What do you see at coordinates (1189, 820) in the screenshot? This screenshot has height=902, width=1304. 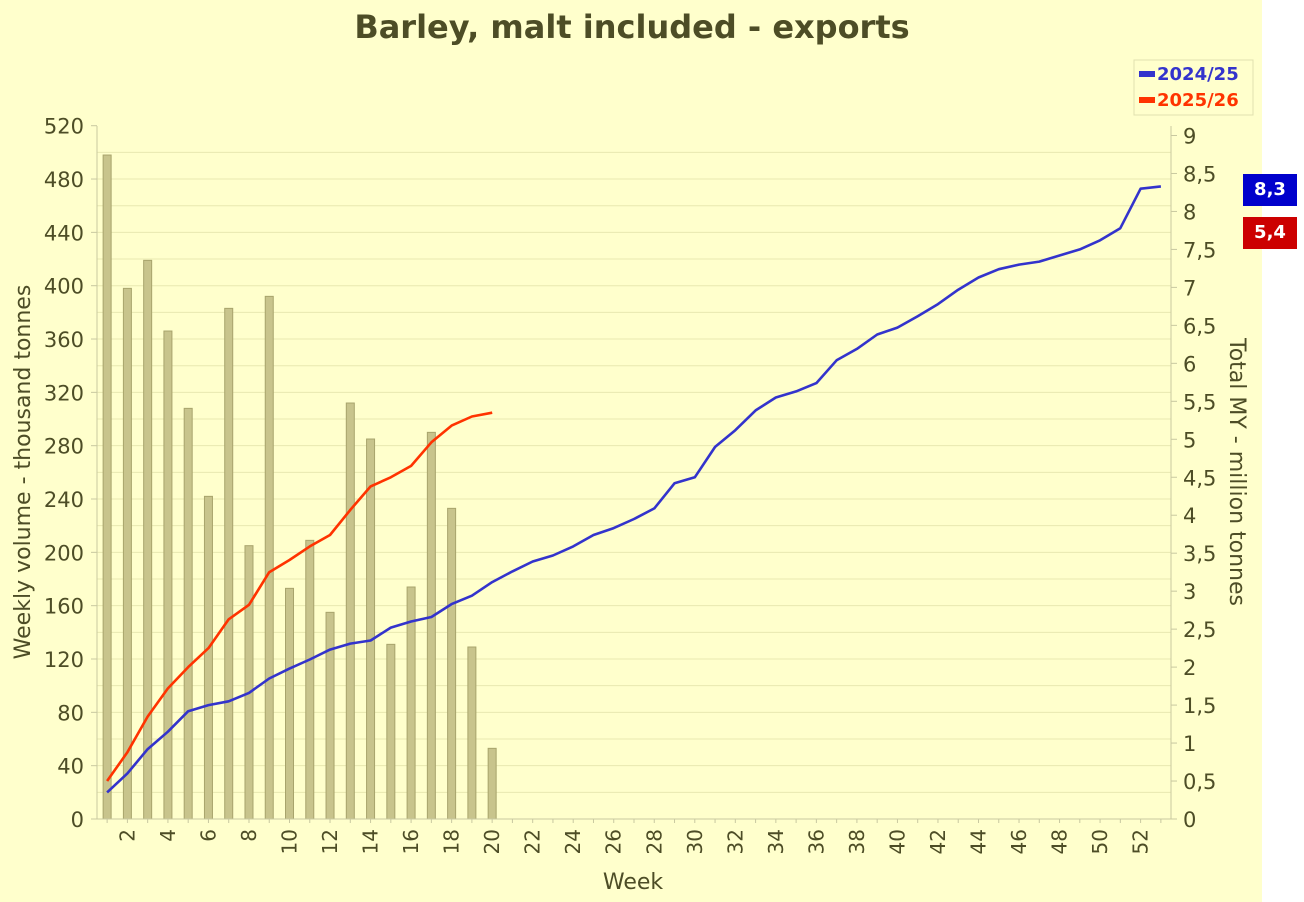 I see `y-right-tick-label: 0` at bounding box center [1189, 820].